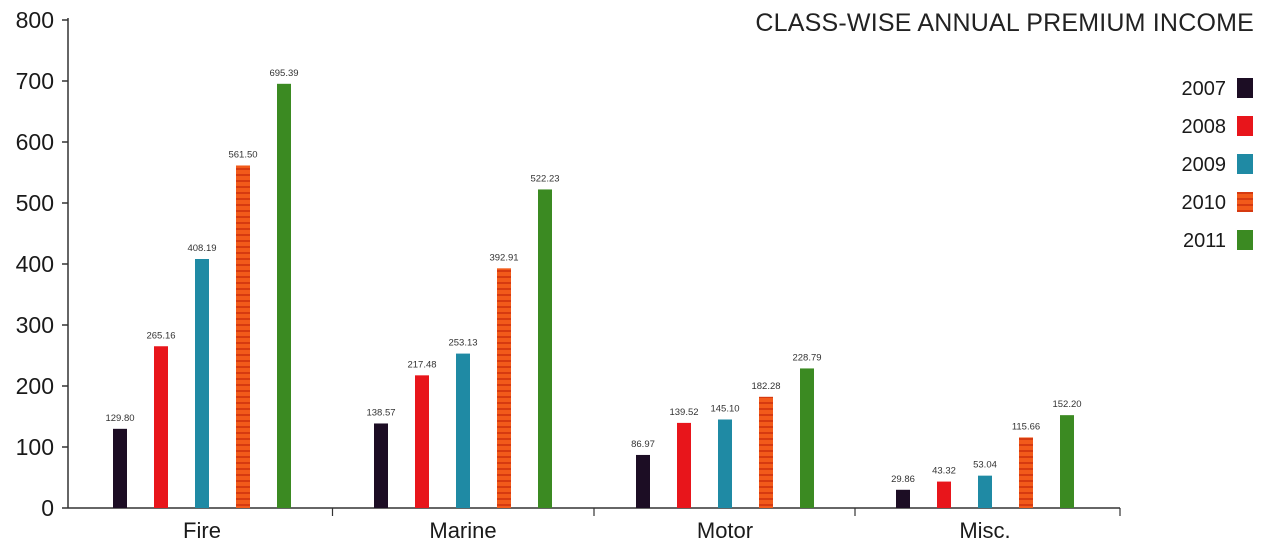 Image resolution: width=1266 pixels, height=544 pixels. Describe the element at coordinates (1004, 23) in the screenshot. I see `chart-title: CLASS-WISE ANNUAL PREMIUM INCOME` at that location.